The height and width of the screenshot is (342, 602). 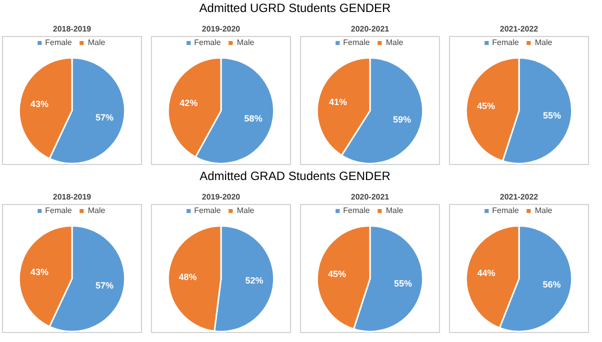 What do you see at coordinates (187, 277) in the screenshot?
I see `data-label: 48%` at bounding box center [187, 277].